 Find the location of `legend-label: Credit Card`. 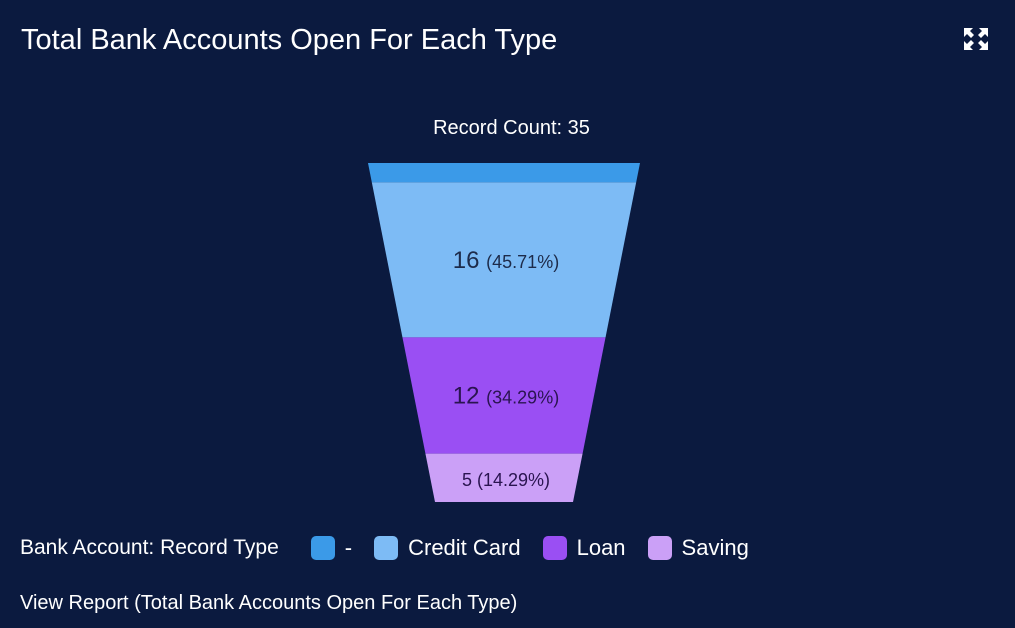

legend-label: Credit Card is located at coordinates (464, 547).